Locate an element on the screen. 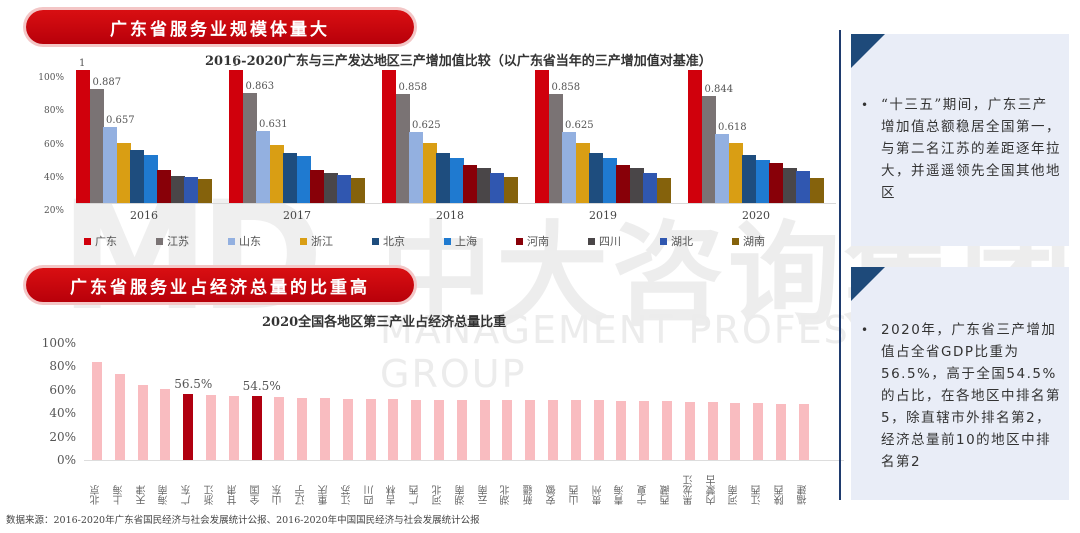 The width and height of the screenshot is (1080, 533). year-label: 2018 is located at coordinates (450, 215).